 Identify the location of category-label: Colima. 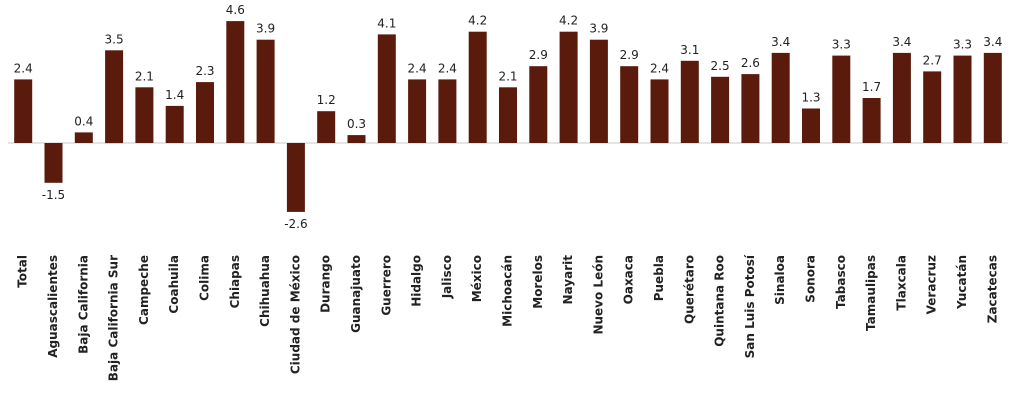
(205, 278).